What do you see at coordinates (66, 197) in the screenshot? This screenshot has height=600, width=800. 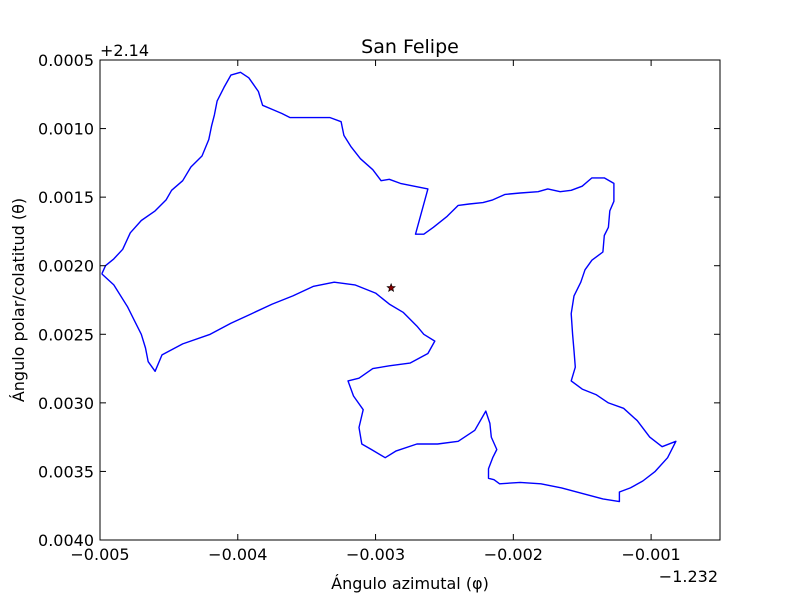 I see `y-tick-label: 0.0015` at bounding box center [66, 197].